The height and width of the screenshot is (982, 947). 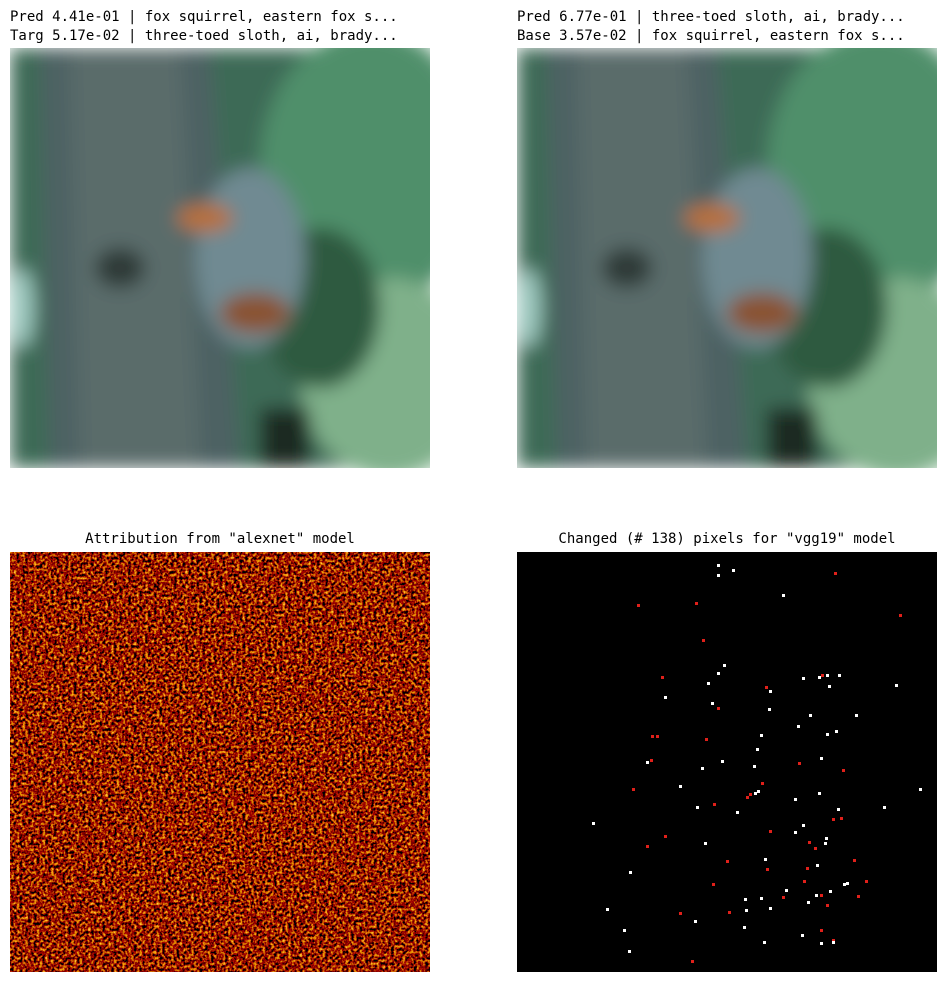 What do you see at coordinates (220, 539) in the screenshot?
I see `panel-title: Attribution from "alexnet" model` at bounding box center [220, 539].